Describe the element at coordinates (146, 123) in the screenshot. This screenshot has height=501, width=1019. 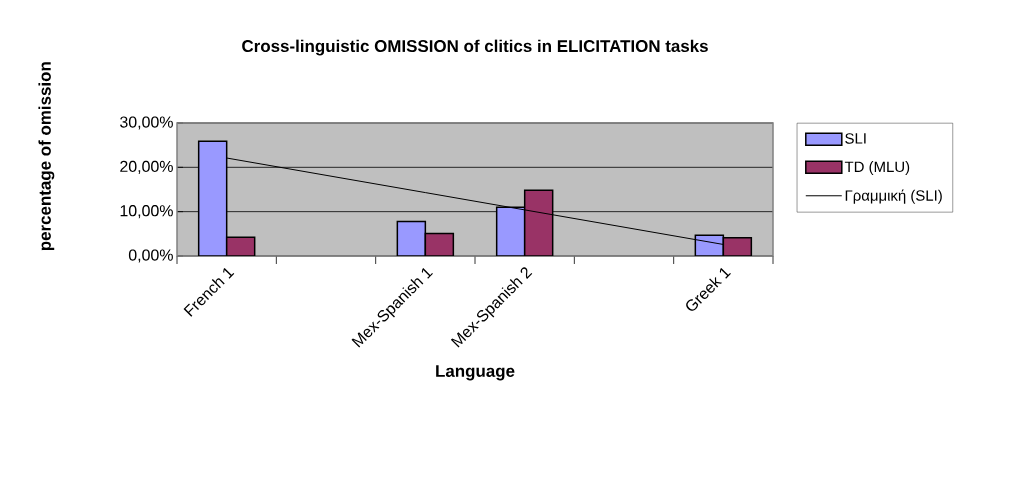
I see `y-tick-label: 30,00%` at that location.